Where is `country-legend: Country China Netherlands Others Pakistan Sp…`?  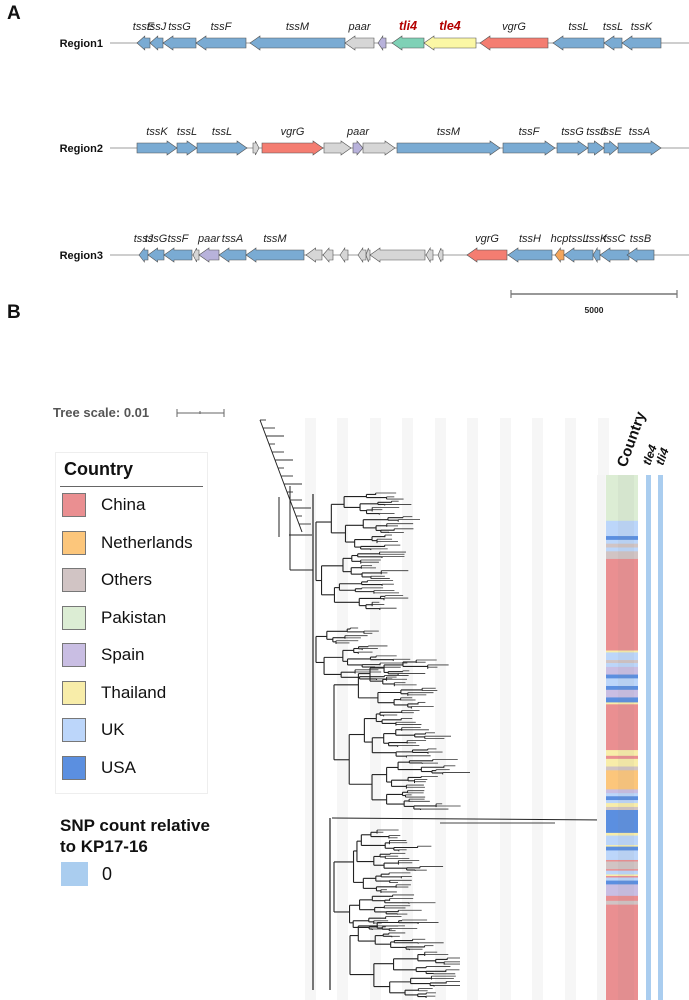
country-legend: Country China Netherlands Others Pakistan Sp… is located at coordinates (131, 623).